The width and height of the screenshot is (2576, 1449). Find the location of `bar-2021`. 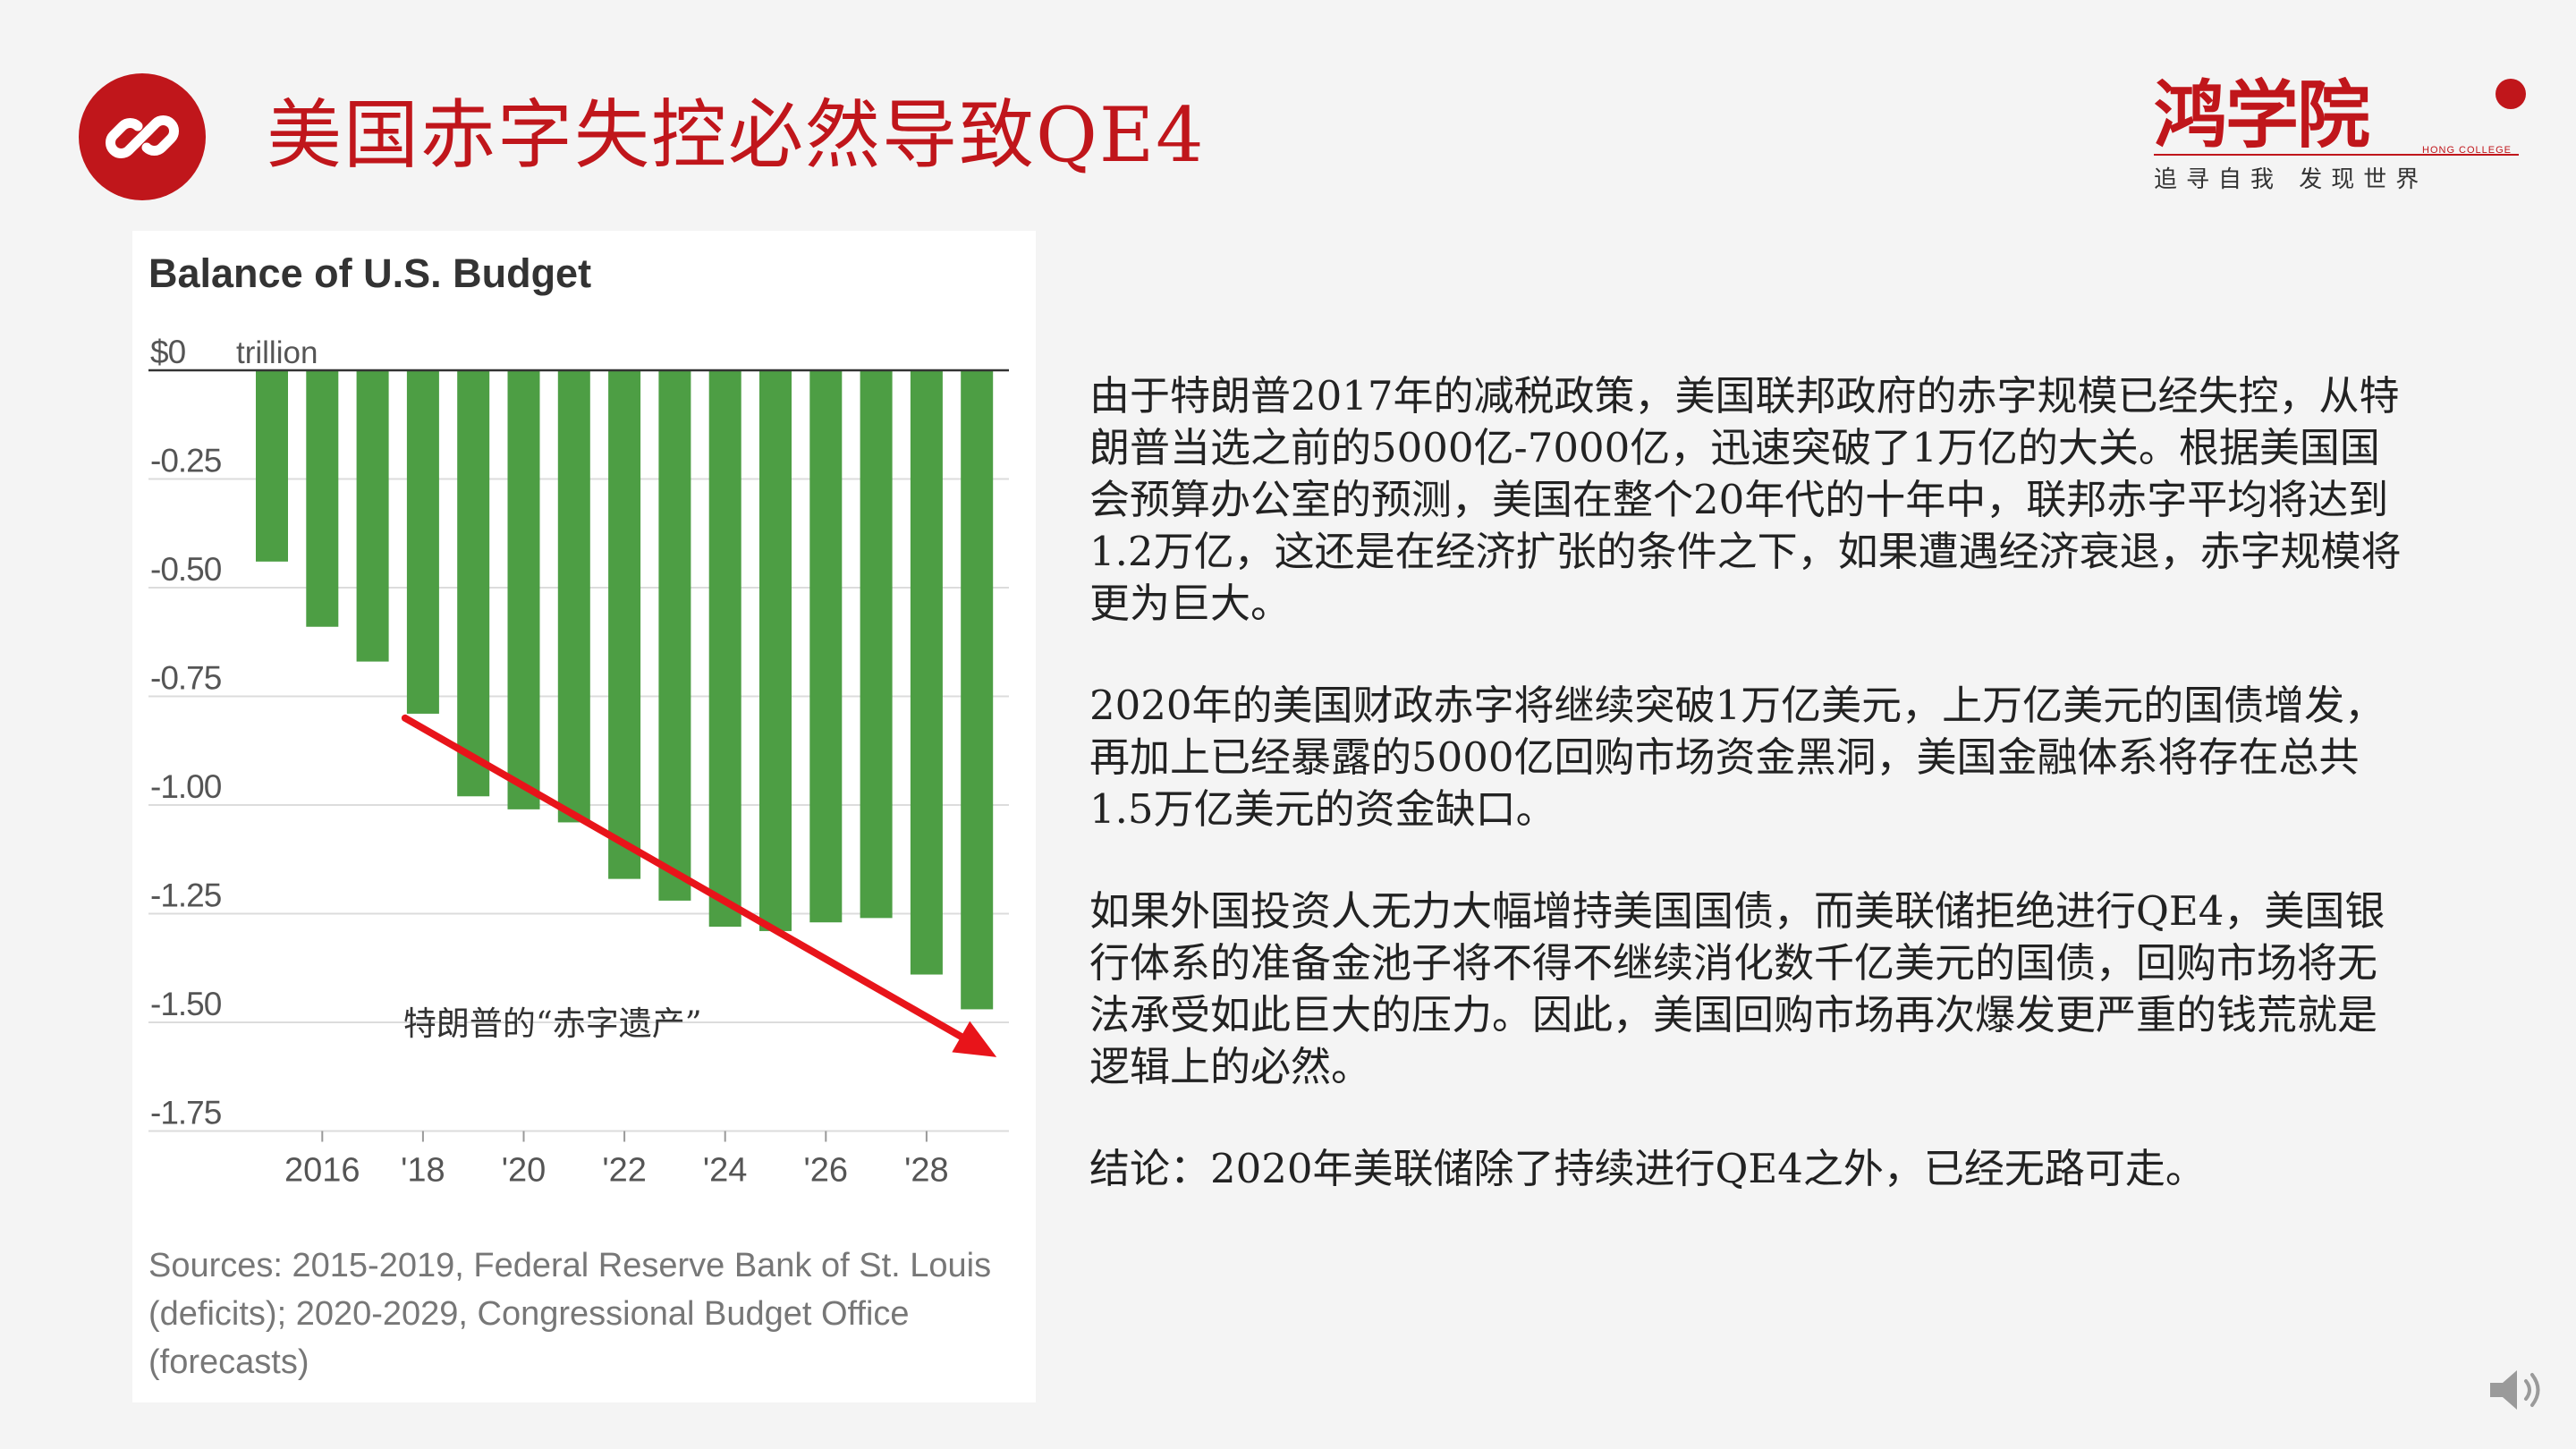

bar-2021 is located at coordinates (573, 596).